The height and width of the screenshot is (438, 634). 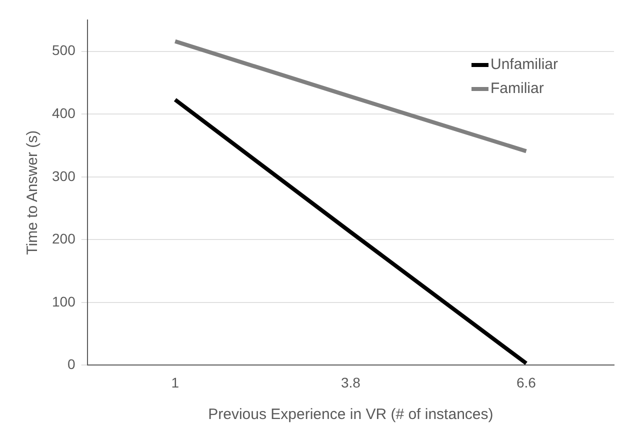 What do you see at coordinates (517, 89) in the screenshot?
I see `legend-label: Familiar` at bounding box center [517, 89].